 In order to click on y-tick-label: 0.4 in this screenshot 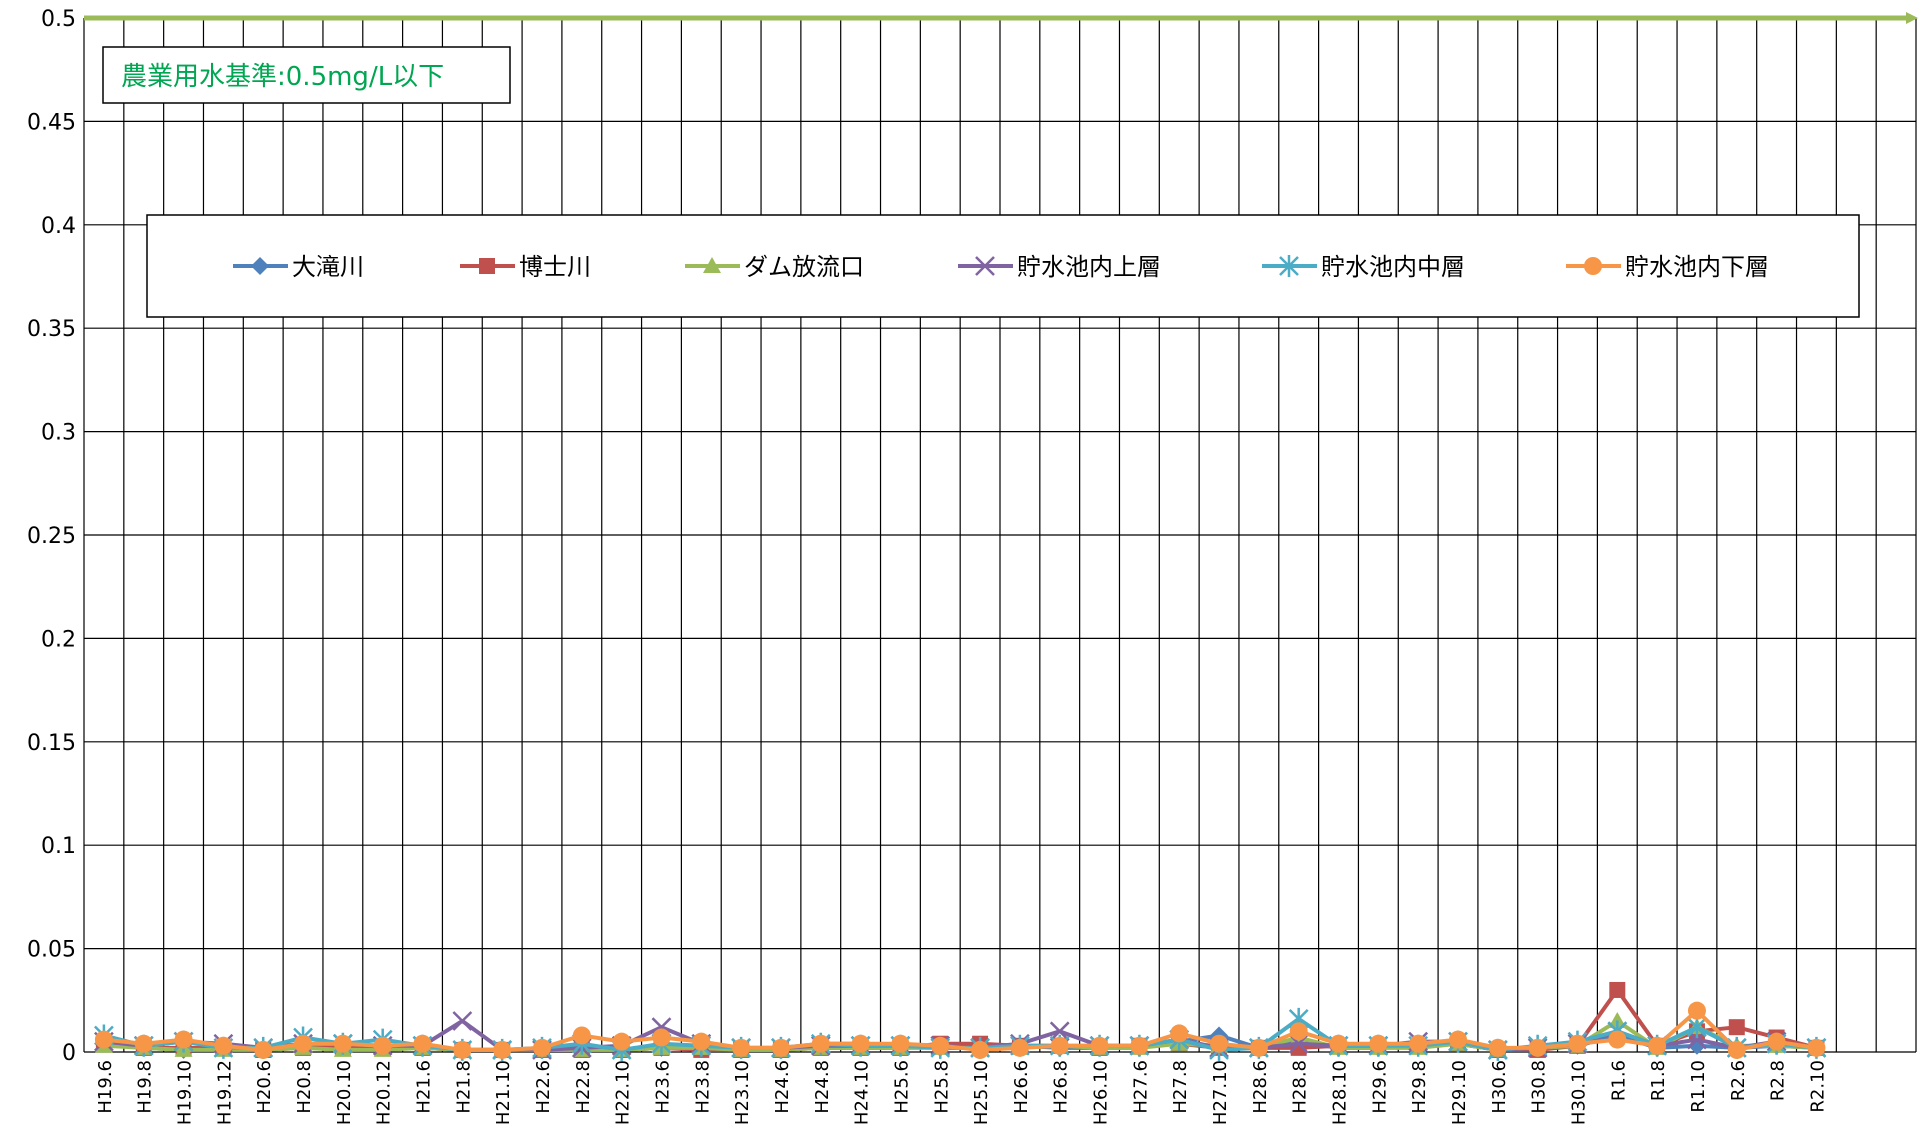, I will do `click(58, 226)`.